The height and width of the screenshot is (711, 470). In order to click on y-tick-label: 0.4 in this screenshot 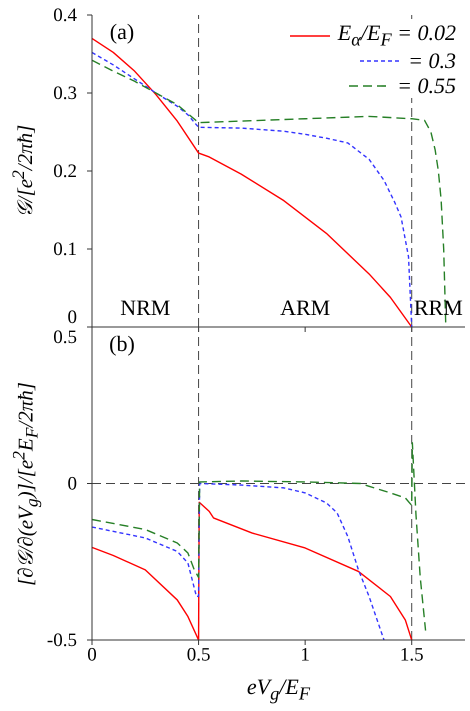, I will do `click(65, 15)`.